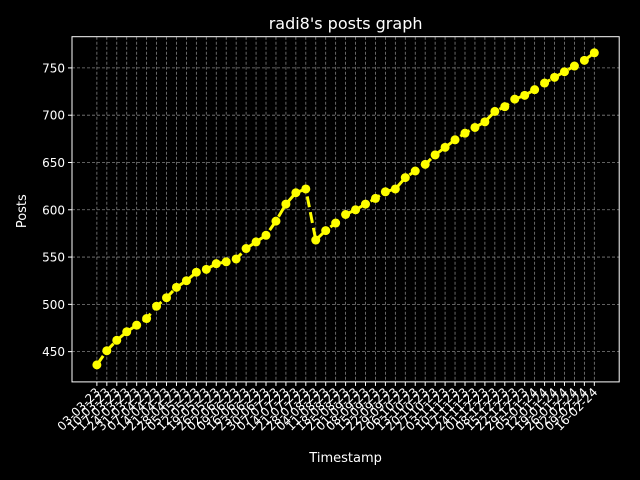 The width and height of the screenshot is (640, 480). What do you see at coordinates (345, 458) in the screenshot?
I see `x-axis-label: Timestamp` at bounding box center [345, 458].